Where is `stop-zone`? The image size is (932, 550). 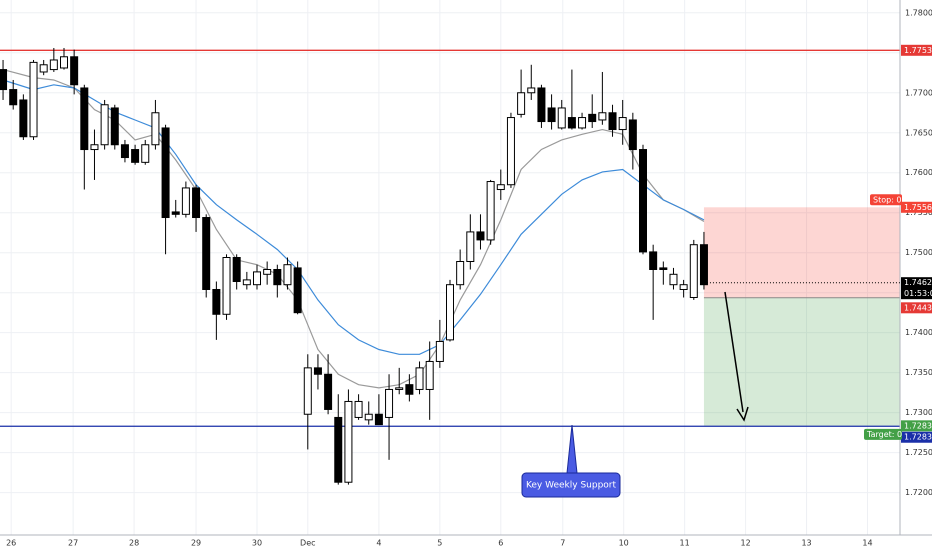 stop-zone is located at coordinates (801, 252).